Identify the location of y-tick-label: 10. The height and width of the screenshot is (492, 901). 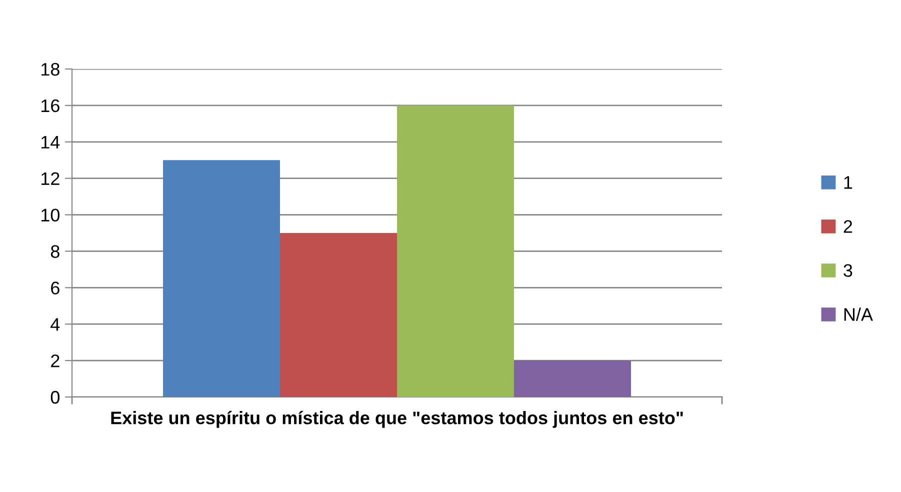
(50, 215).